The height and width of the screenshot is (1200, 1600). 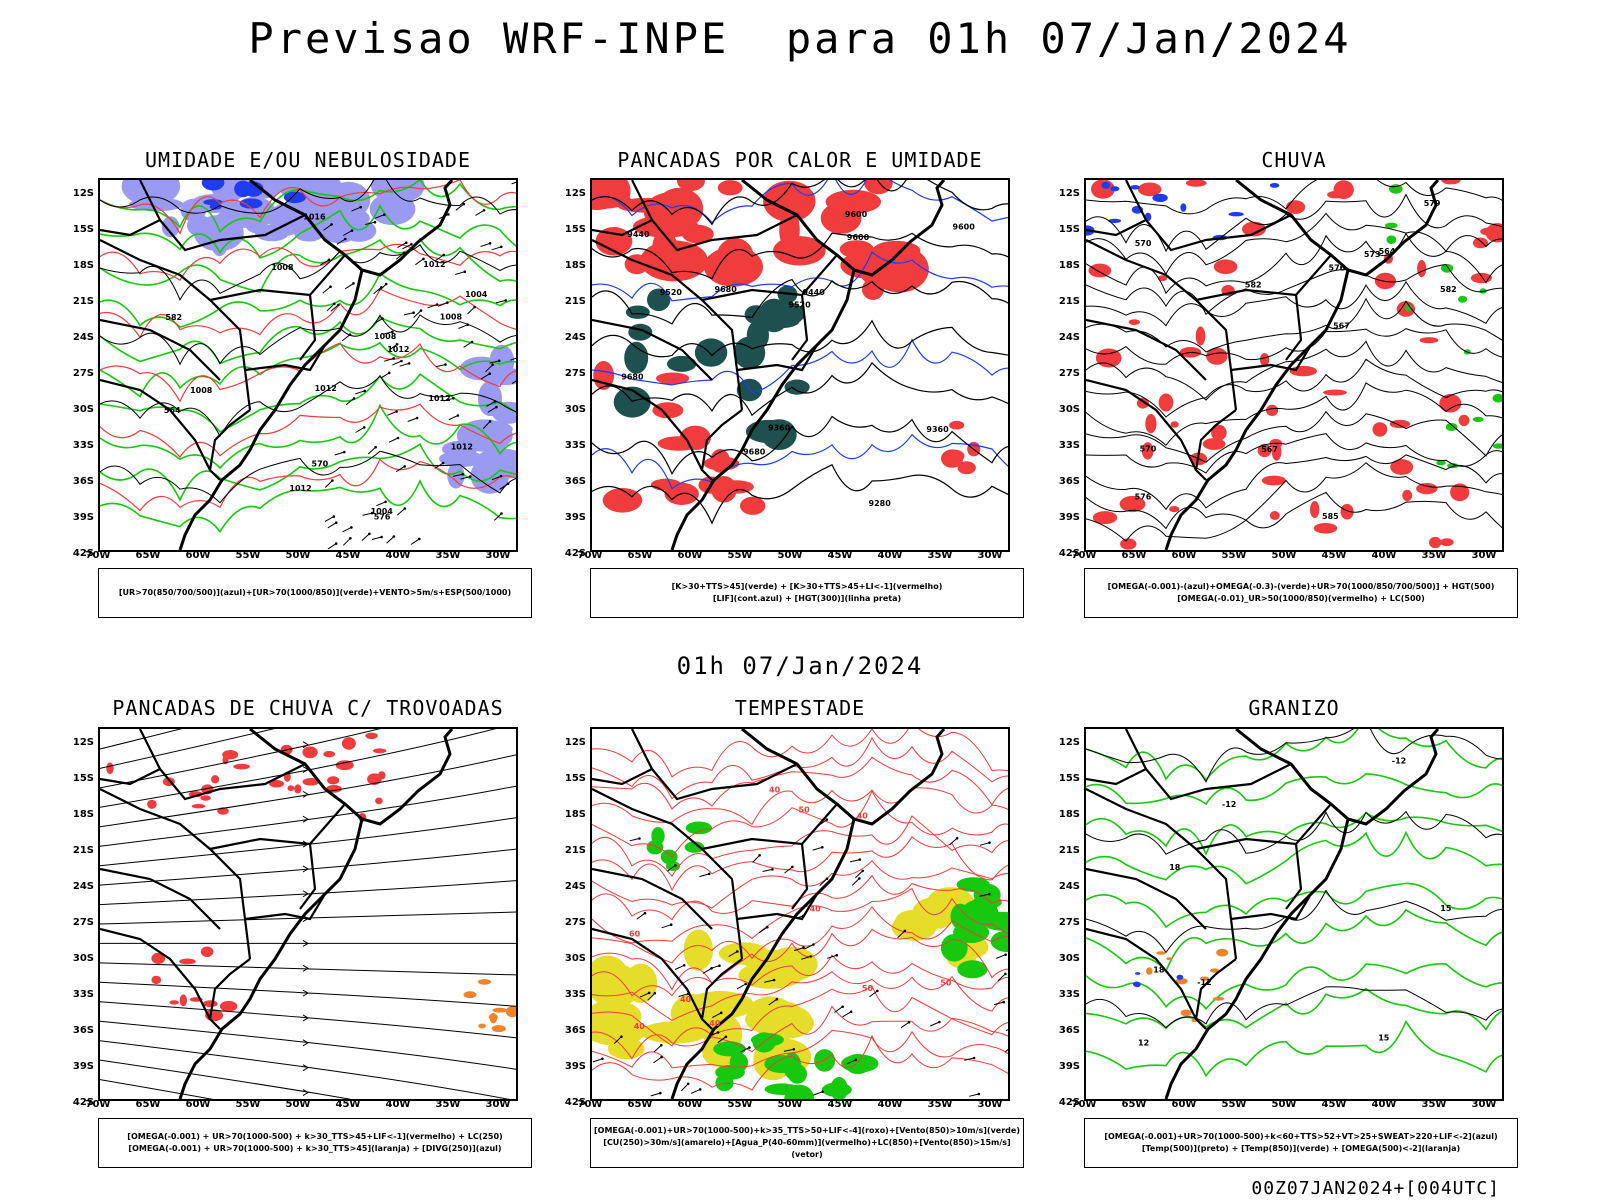 What do you see at coordinates (1136, 984) in the screenshot?
I see `hail-area` at bounding box center [1136, 984].